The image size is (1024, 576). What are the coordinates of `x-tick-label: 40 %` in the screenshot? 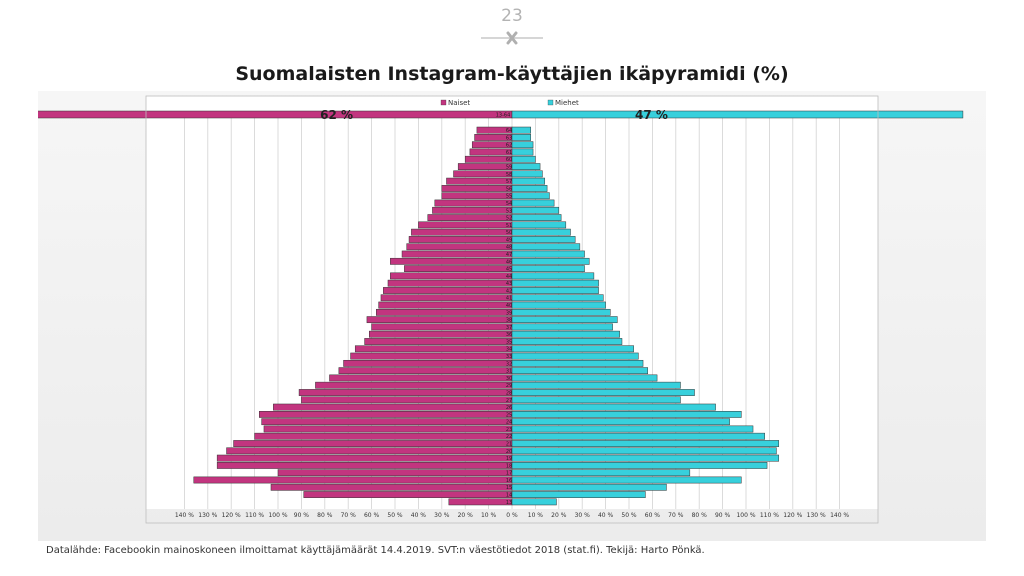 It's located at (606, 515).